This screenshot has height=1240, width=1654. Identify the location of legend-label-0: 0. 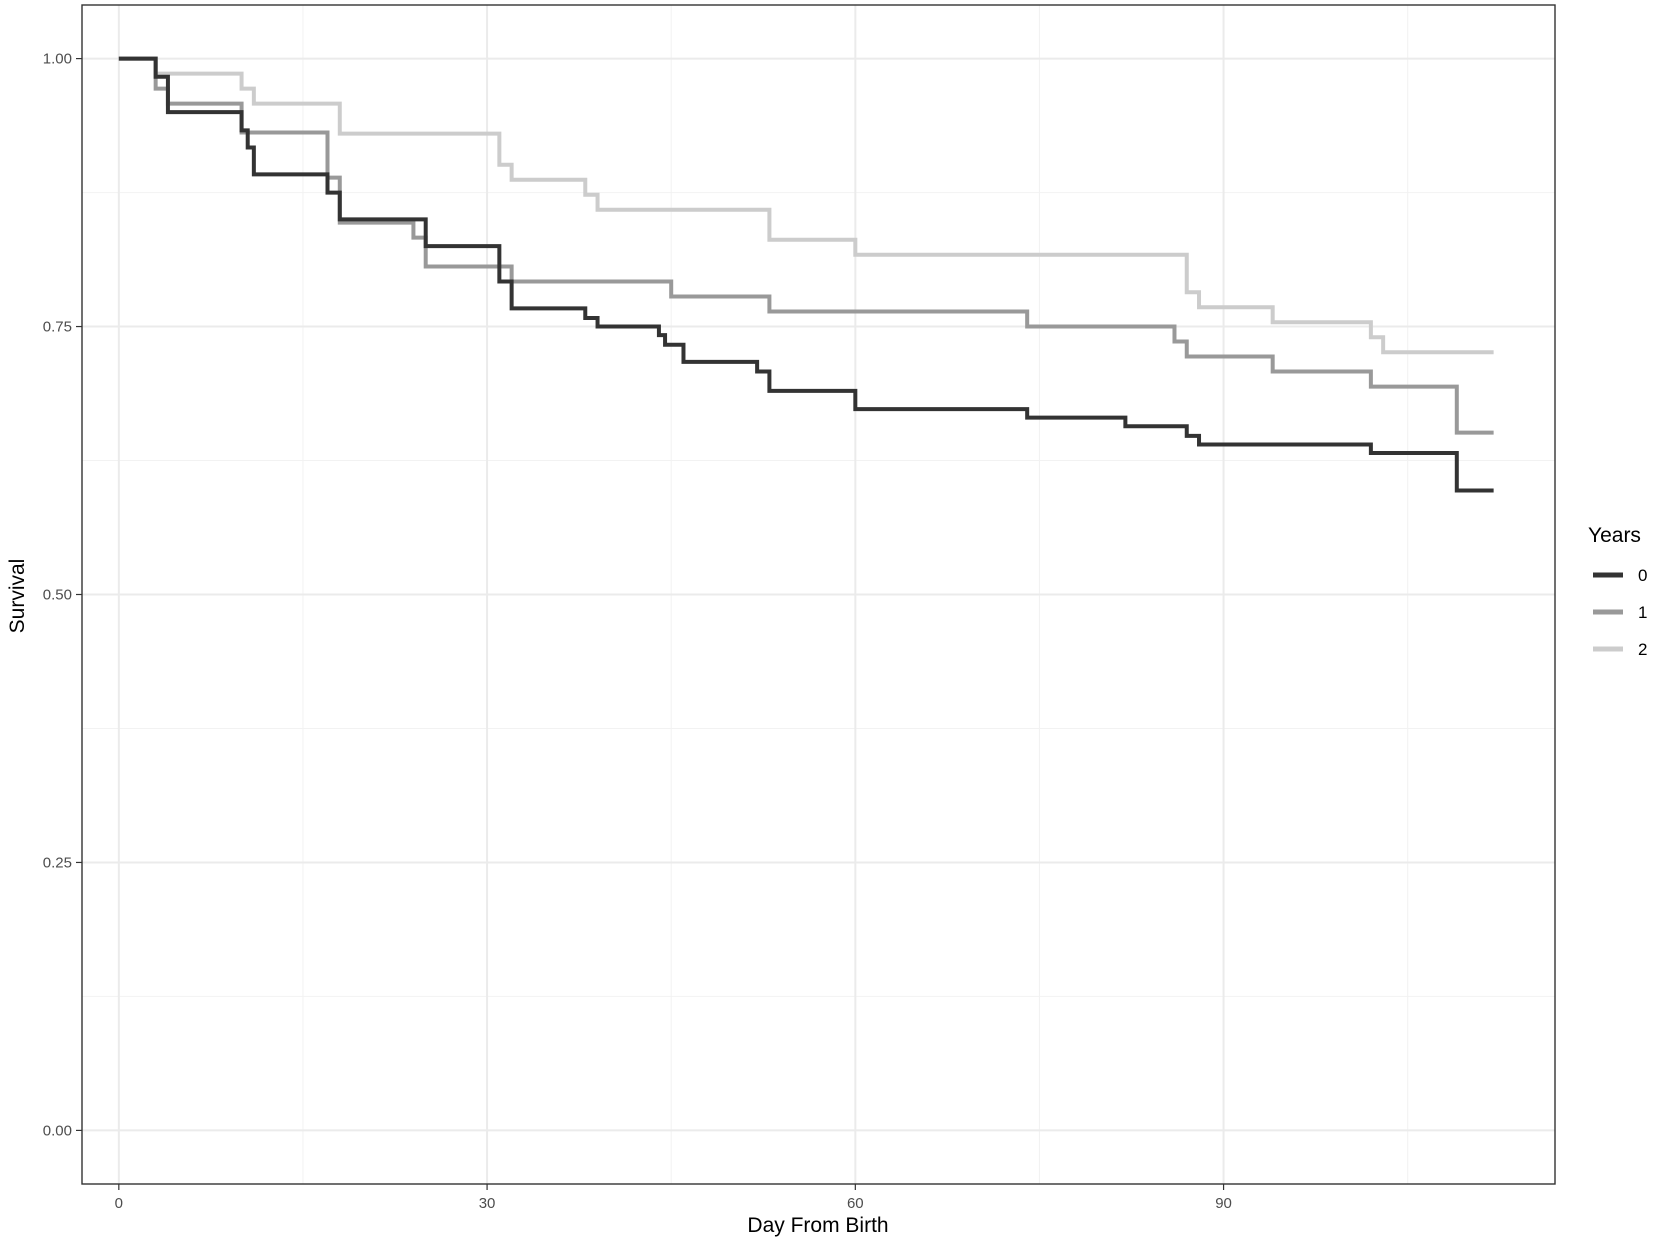
(1642, 575).